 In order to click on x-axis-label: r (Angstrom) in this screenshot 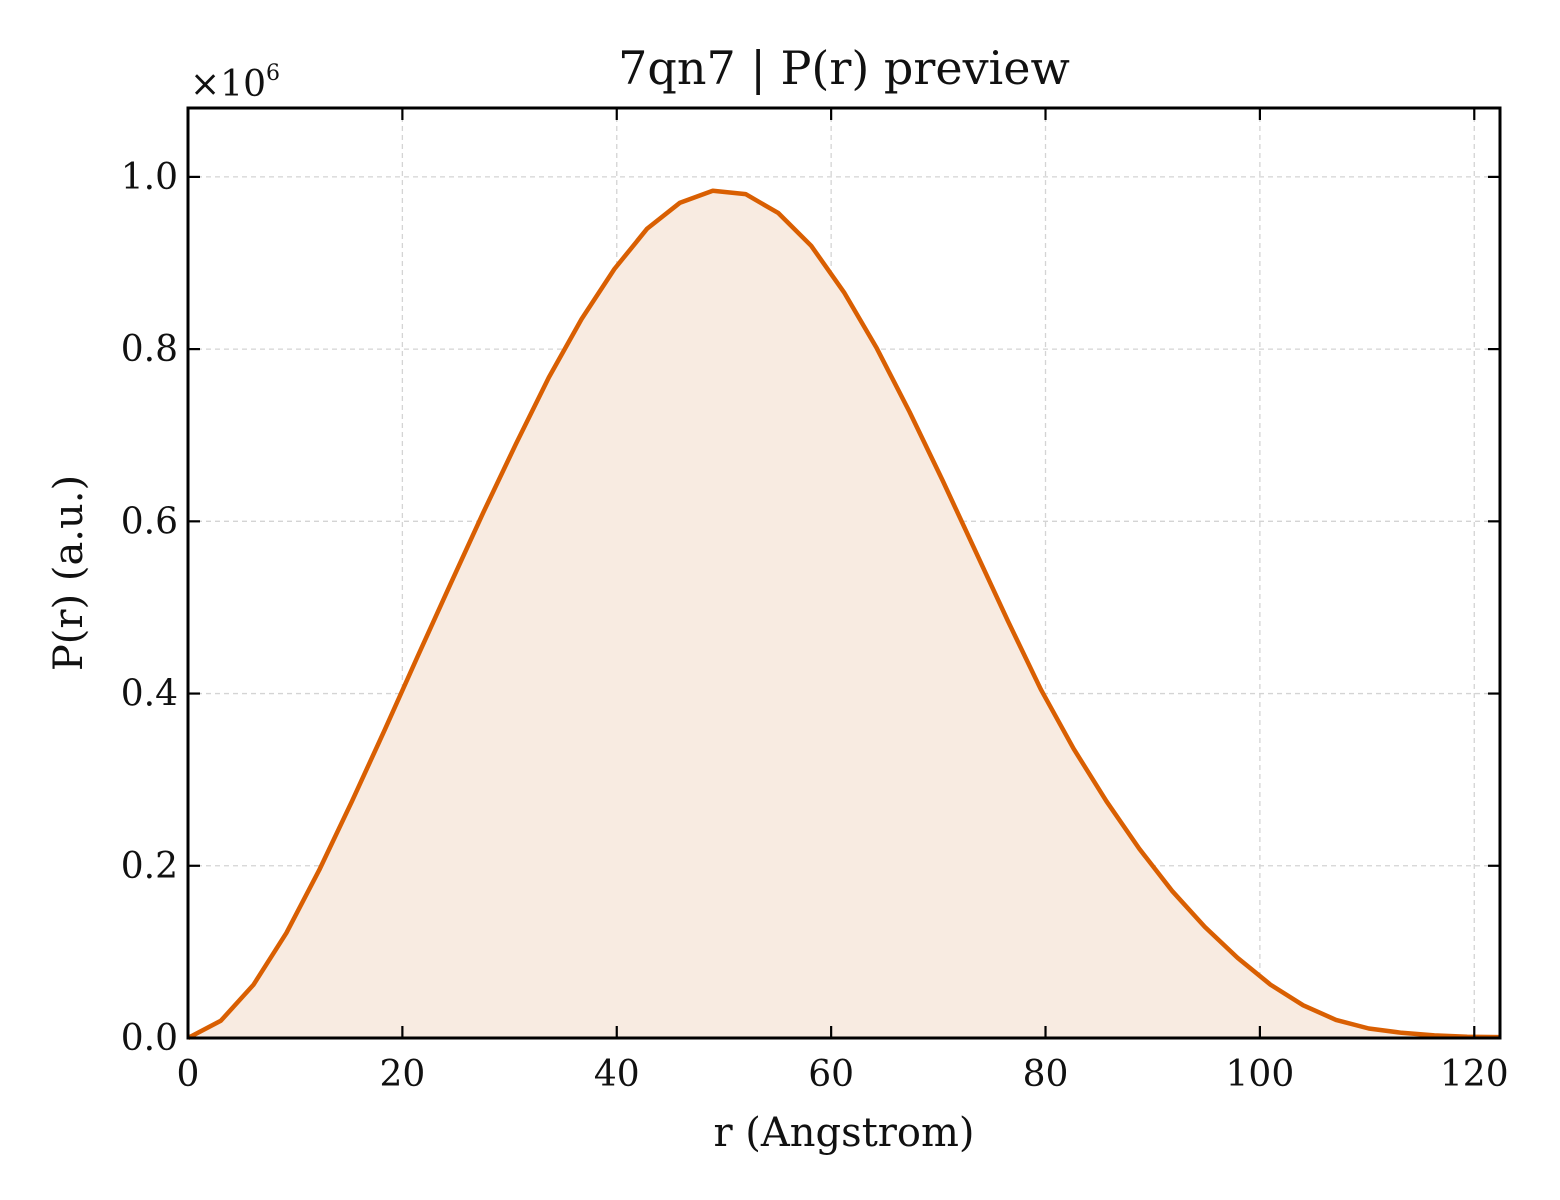, I will do `click(843, 1133)`.